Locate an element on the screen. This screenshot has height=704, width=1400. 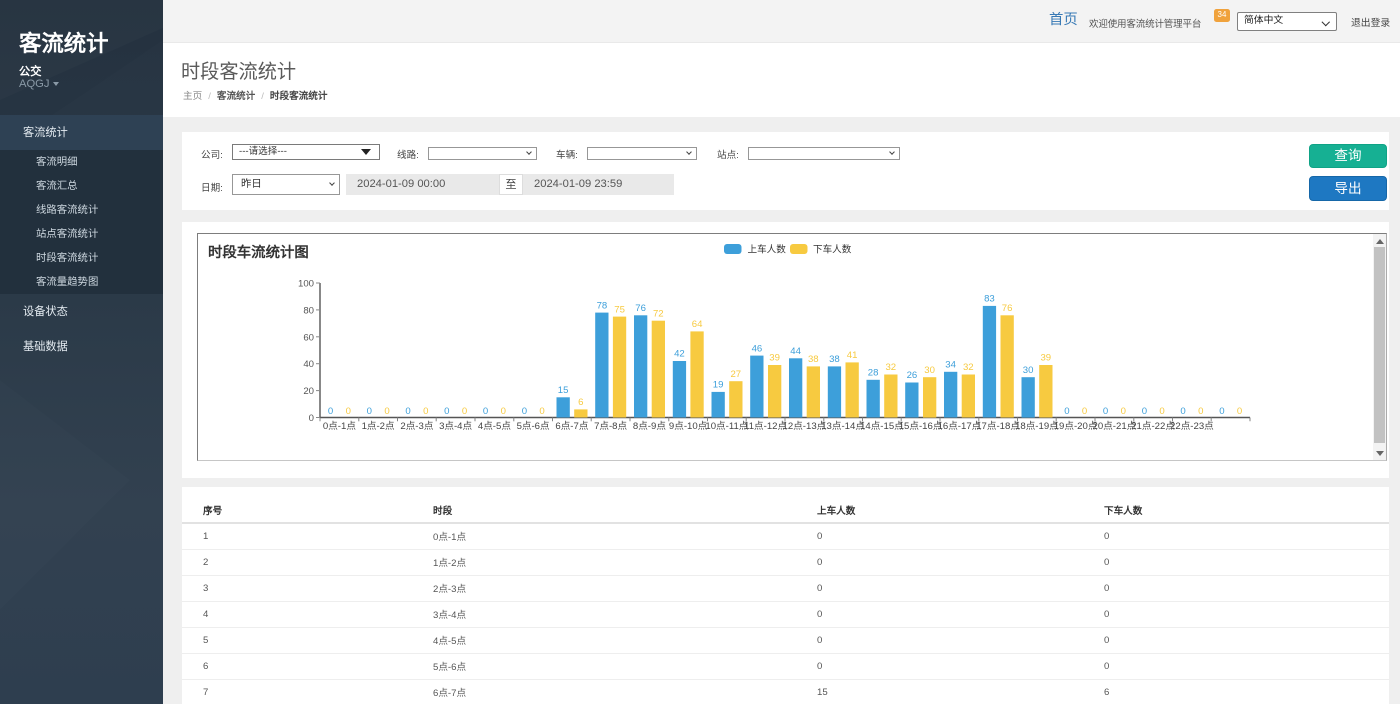
svg-text: 22点-23点 is located at coordinates (1192, 426).